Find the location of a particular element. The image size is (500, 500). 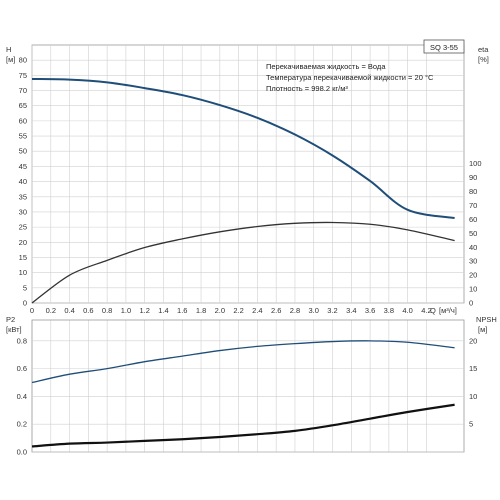

y-right-tick-label: 70 is located at coordinates (473, 205).